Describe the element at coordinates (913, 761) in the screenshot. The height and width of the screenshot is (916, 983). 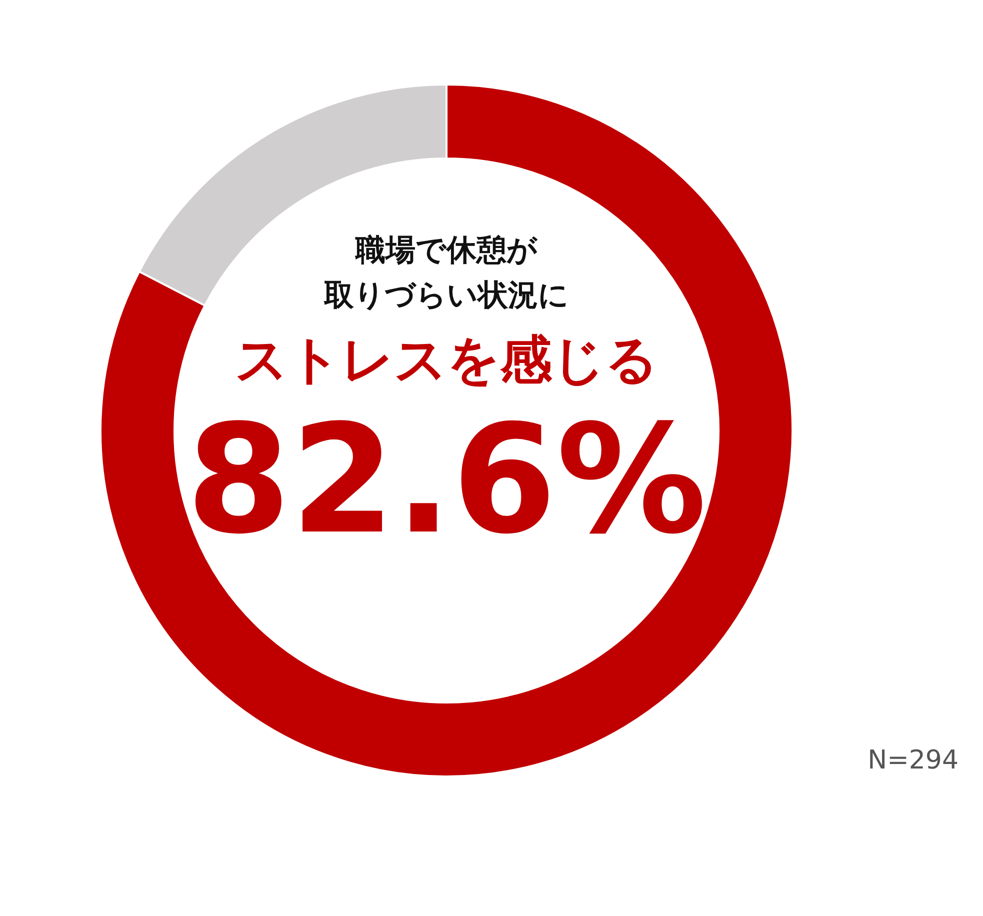
I see `text: N=294` at that location.